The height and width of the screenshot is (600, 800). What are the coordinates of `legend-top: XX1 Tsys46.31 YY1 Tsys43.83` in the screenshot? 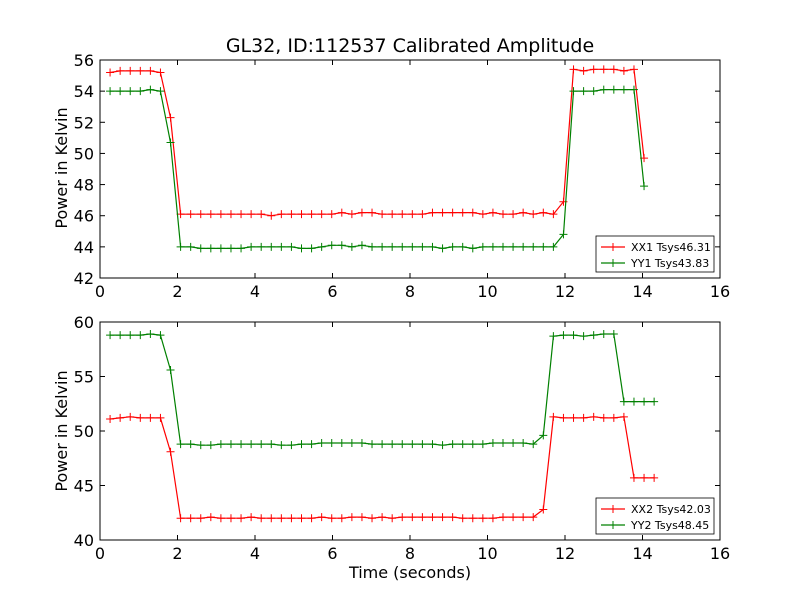 It's located at (655, 254).